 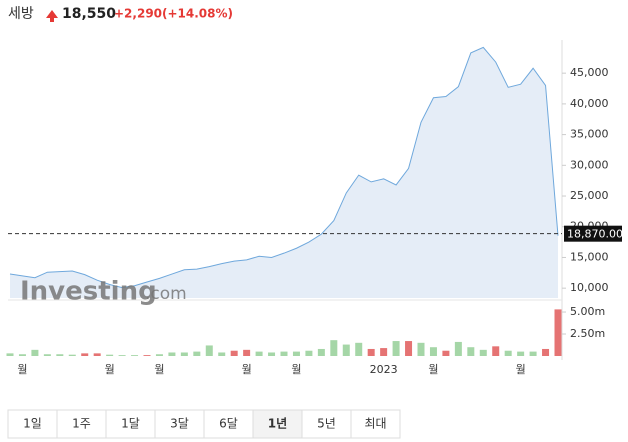 I want to click on range-button-label: 최대, so click(x=375, y=424).